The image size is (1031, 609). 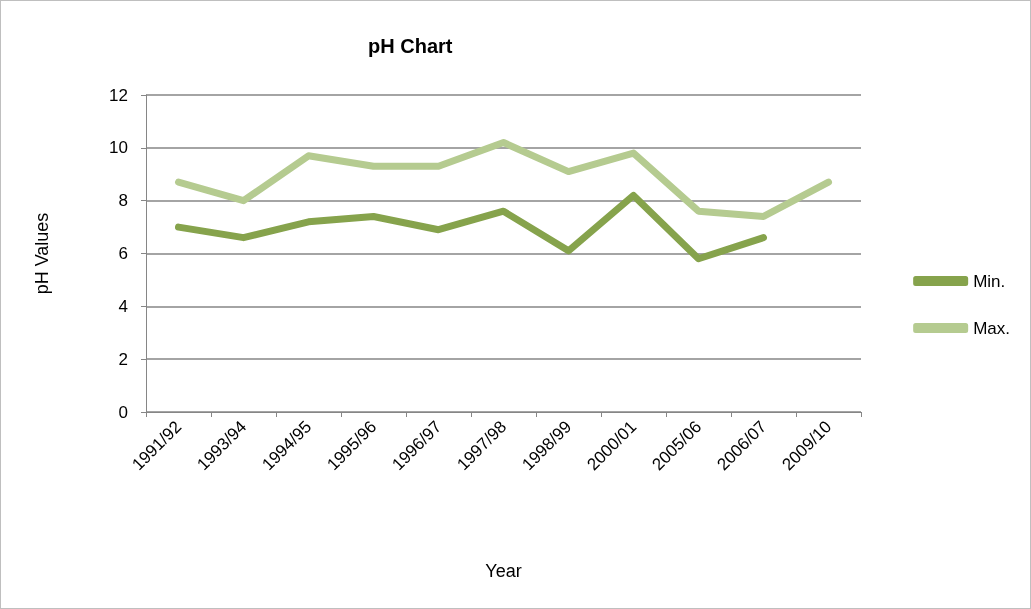 I want to click on y-tick-label: 2, so click(x=123, y=359).